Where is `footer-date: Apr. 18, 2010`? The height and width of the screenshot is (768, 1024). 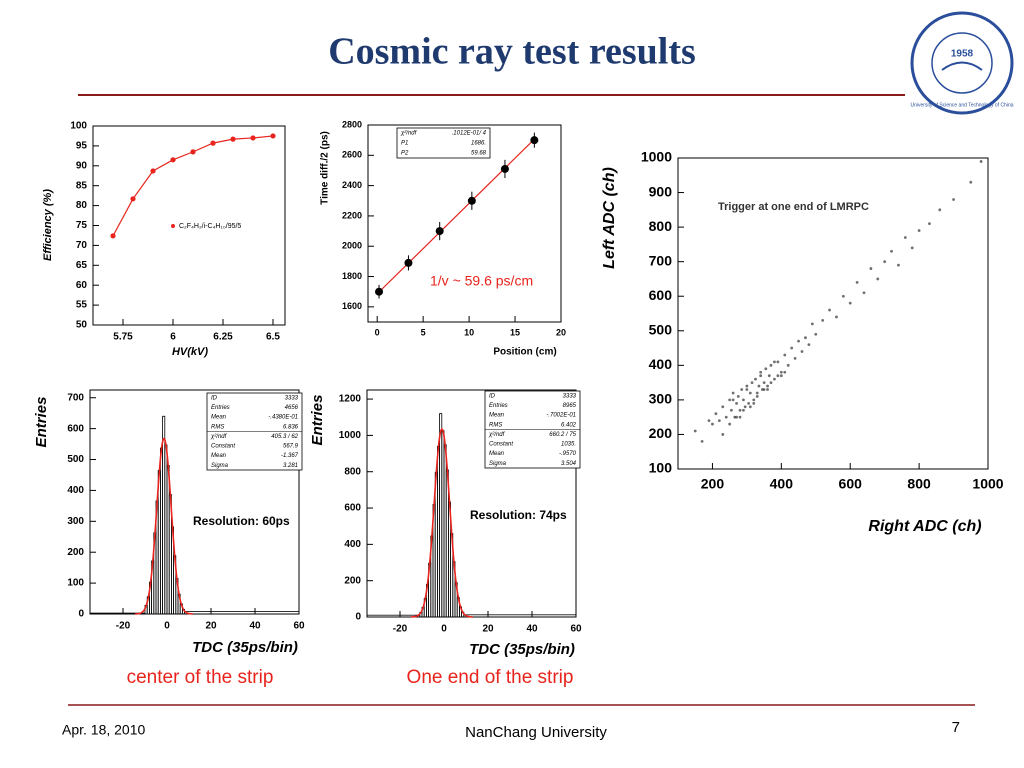 footer-date: Apr. 18, 2010 is located at coordinates (104, 730).